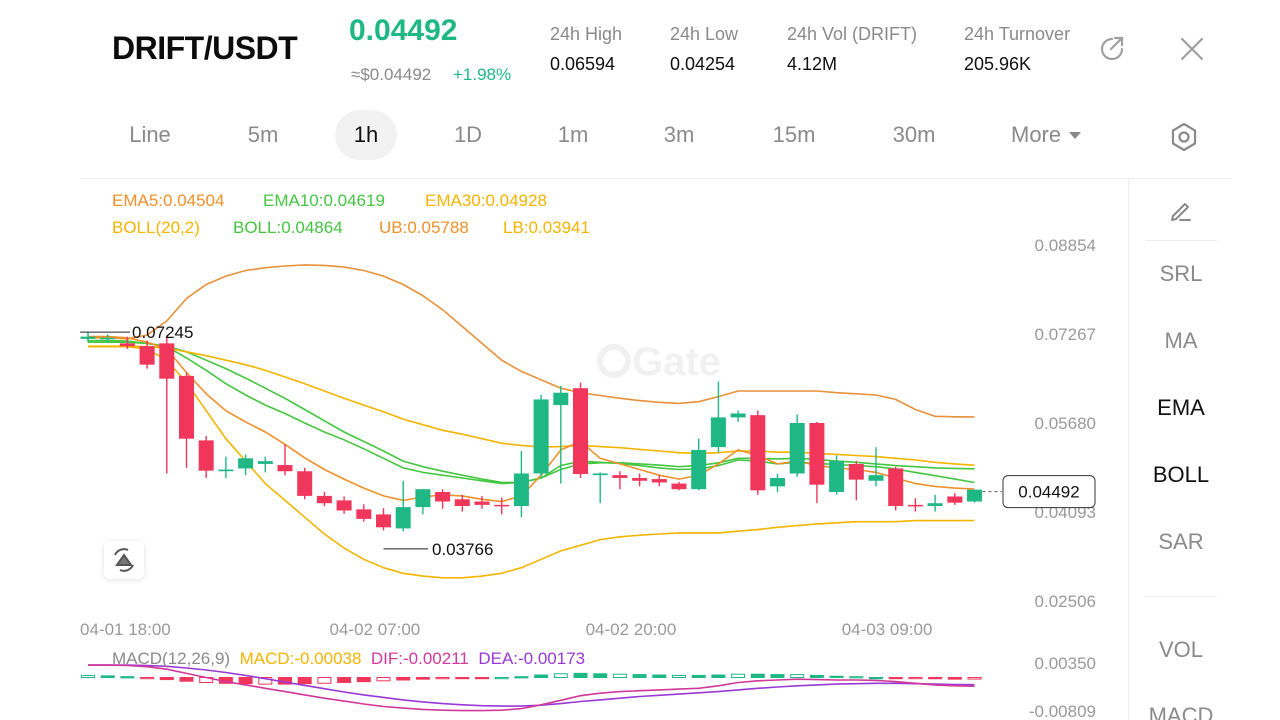 Image resolution: width=1280 pixels, height=720 pixels. Describe the element at coordinates (573, 134) in the screenshot. I see `timeframe-1m: 1m` at that location.